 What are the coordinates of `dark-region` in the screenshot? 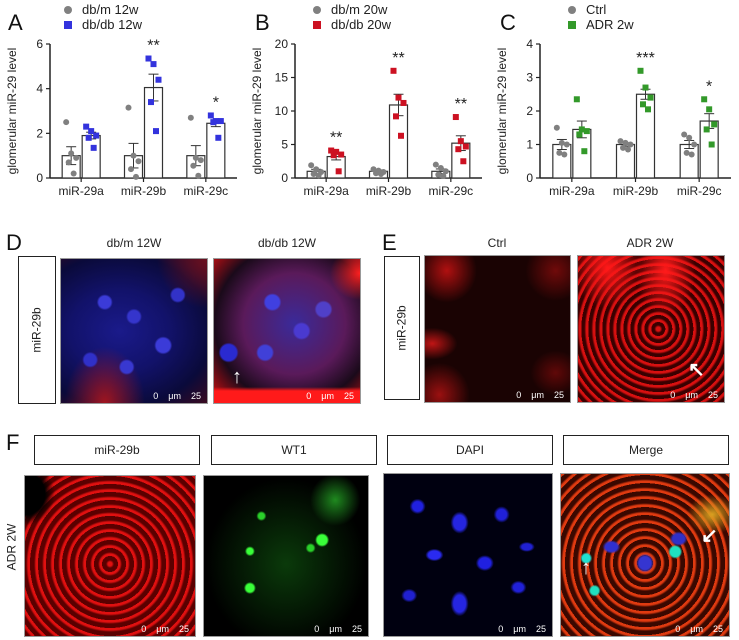 It's located at (45, 506).